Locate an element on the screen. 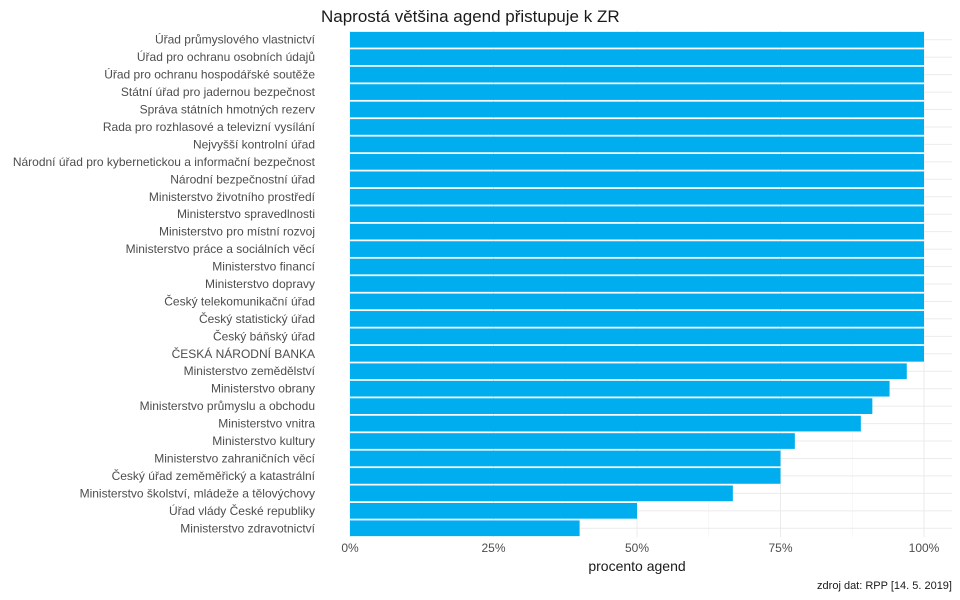  category-label: Ministerstvo spravedlnosti is located at coordinates (246, 214).